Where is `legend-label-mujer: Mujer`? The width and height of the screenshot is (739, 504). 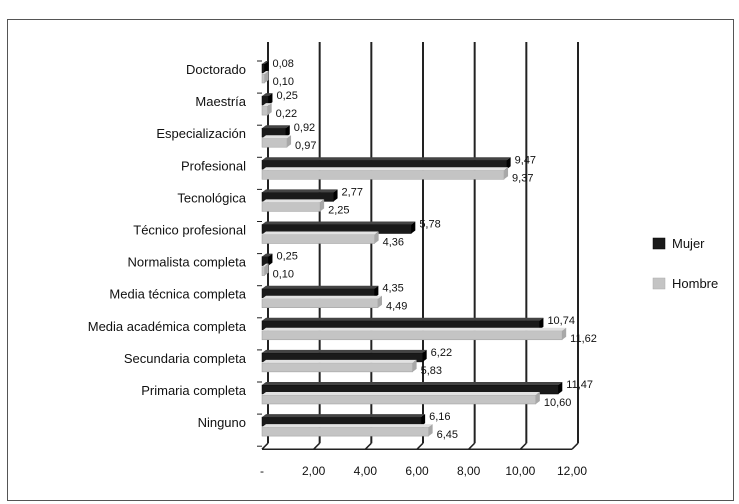
legend-label-mujer: Mujer is located at coordinates (688, 243).